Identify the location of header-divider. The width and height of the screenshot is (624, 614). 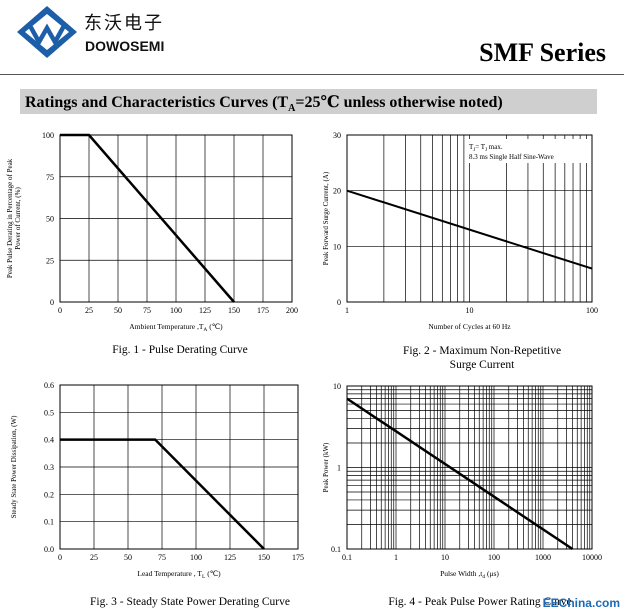
(312, 74).